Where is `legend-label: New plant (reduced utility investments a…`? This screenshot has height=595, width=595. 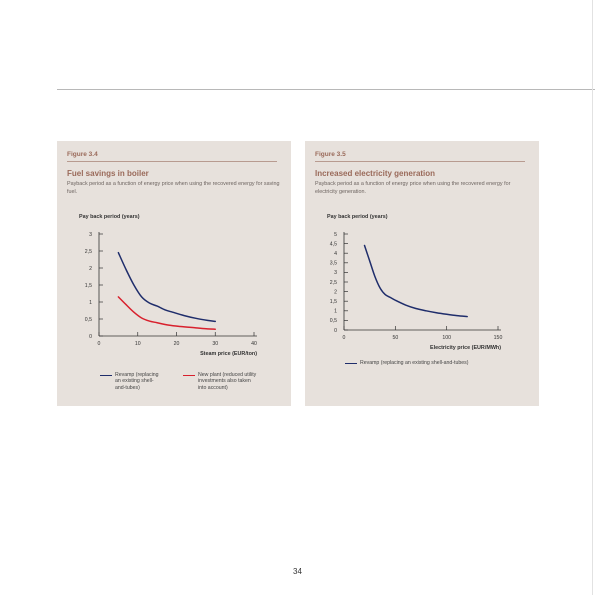
legend-label: New plant (reduced utility investments a… is located at coordinates (227, 381).